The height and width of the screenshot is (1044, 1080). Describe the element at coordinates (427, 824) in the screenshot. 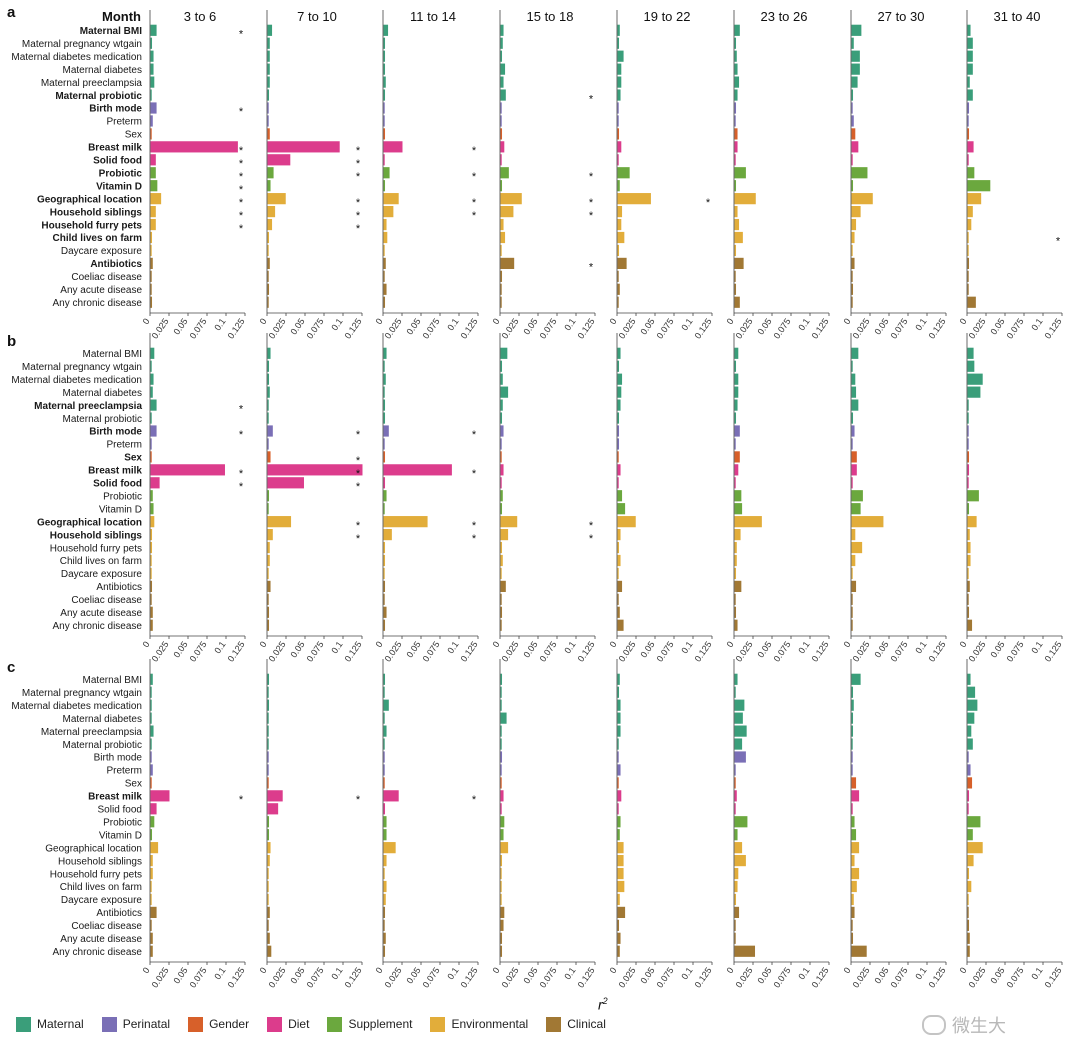

I see `column-c-3: 00.025 0.050.075 0.10.125 *` at that location.